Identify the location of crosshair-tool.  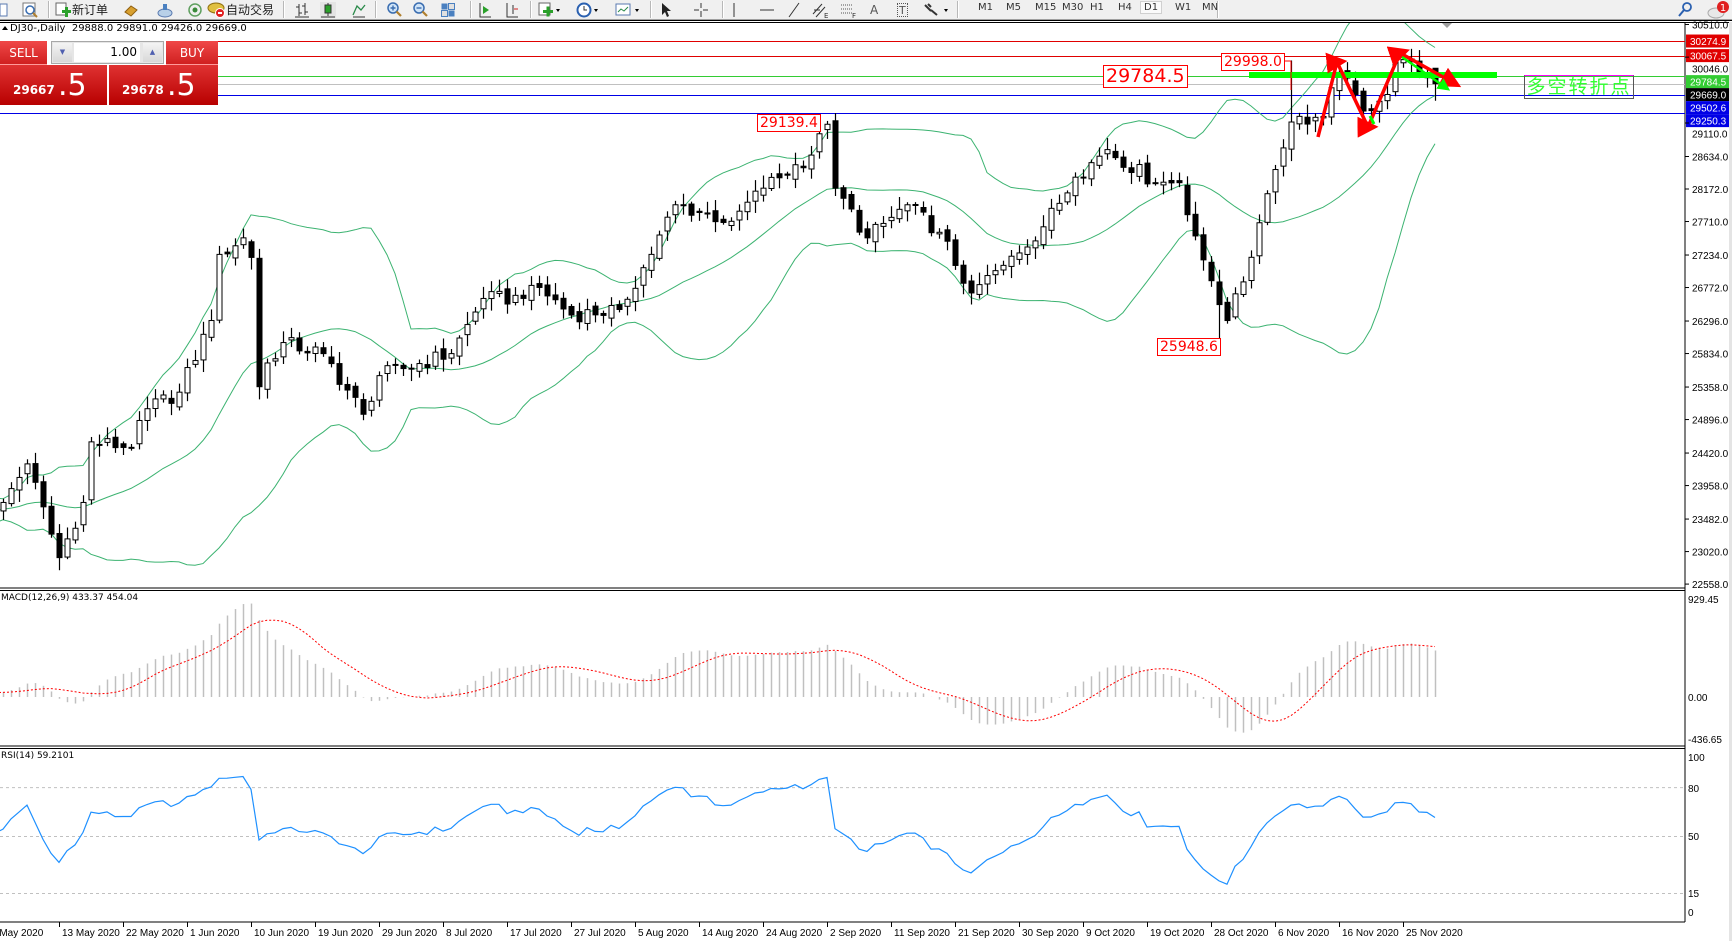
(701, 9).